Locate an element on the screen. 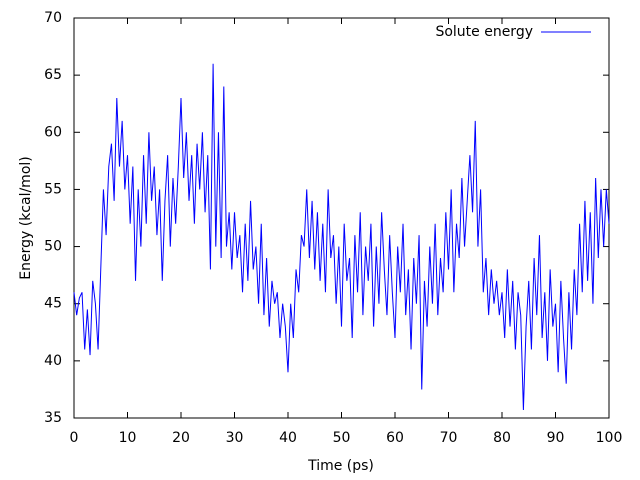  y-tick-label: 50 is located at coordinates (53, 247).